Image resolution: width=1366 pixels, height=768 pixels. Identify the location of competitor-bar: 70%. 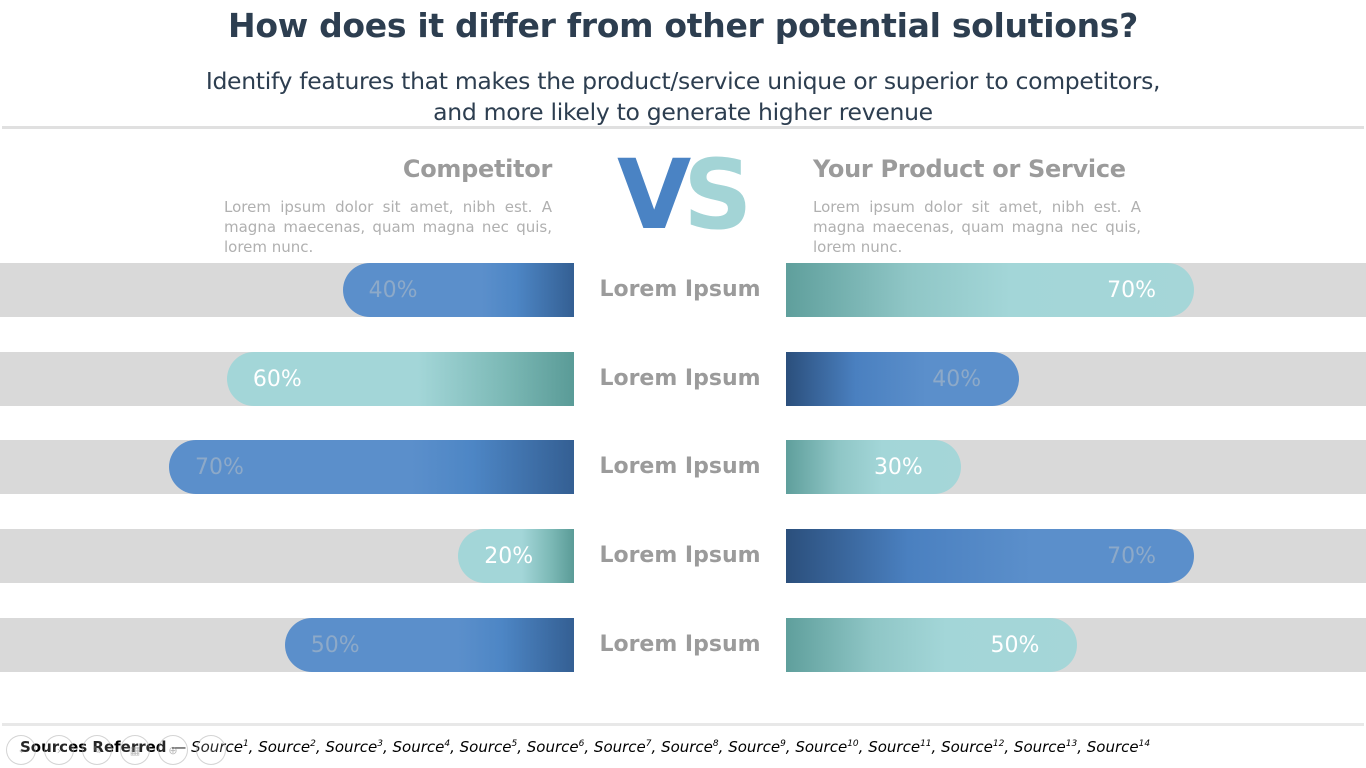
(371, 467).